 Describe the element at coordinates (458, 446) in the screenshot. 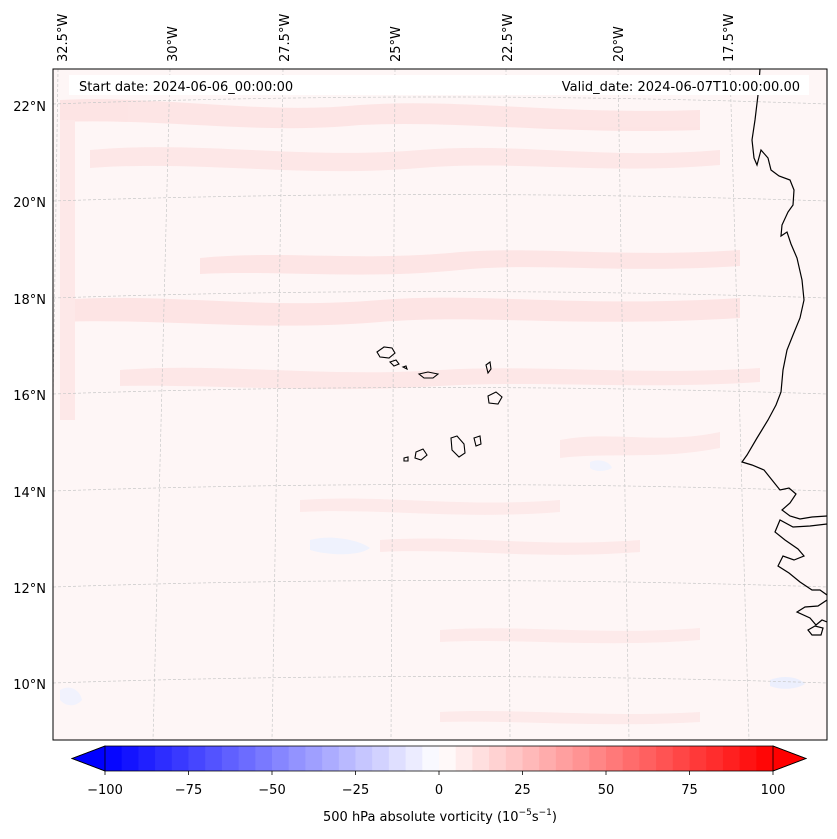

I see `island-santiago` at that location.